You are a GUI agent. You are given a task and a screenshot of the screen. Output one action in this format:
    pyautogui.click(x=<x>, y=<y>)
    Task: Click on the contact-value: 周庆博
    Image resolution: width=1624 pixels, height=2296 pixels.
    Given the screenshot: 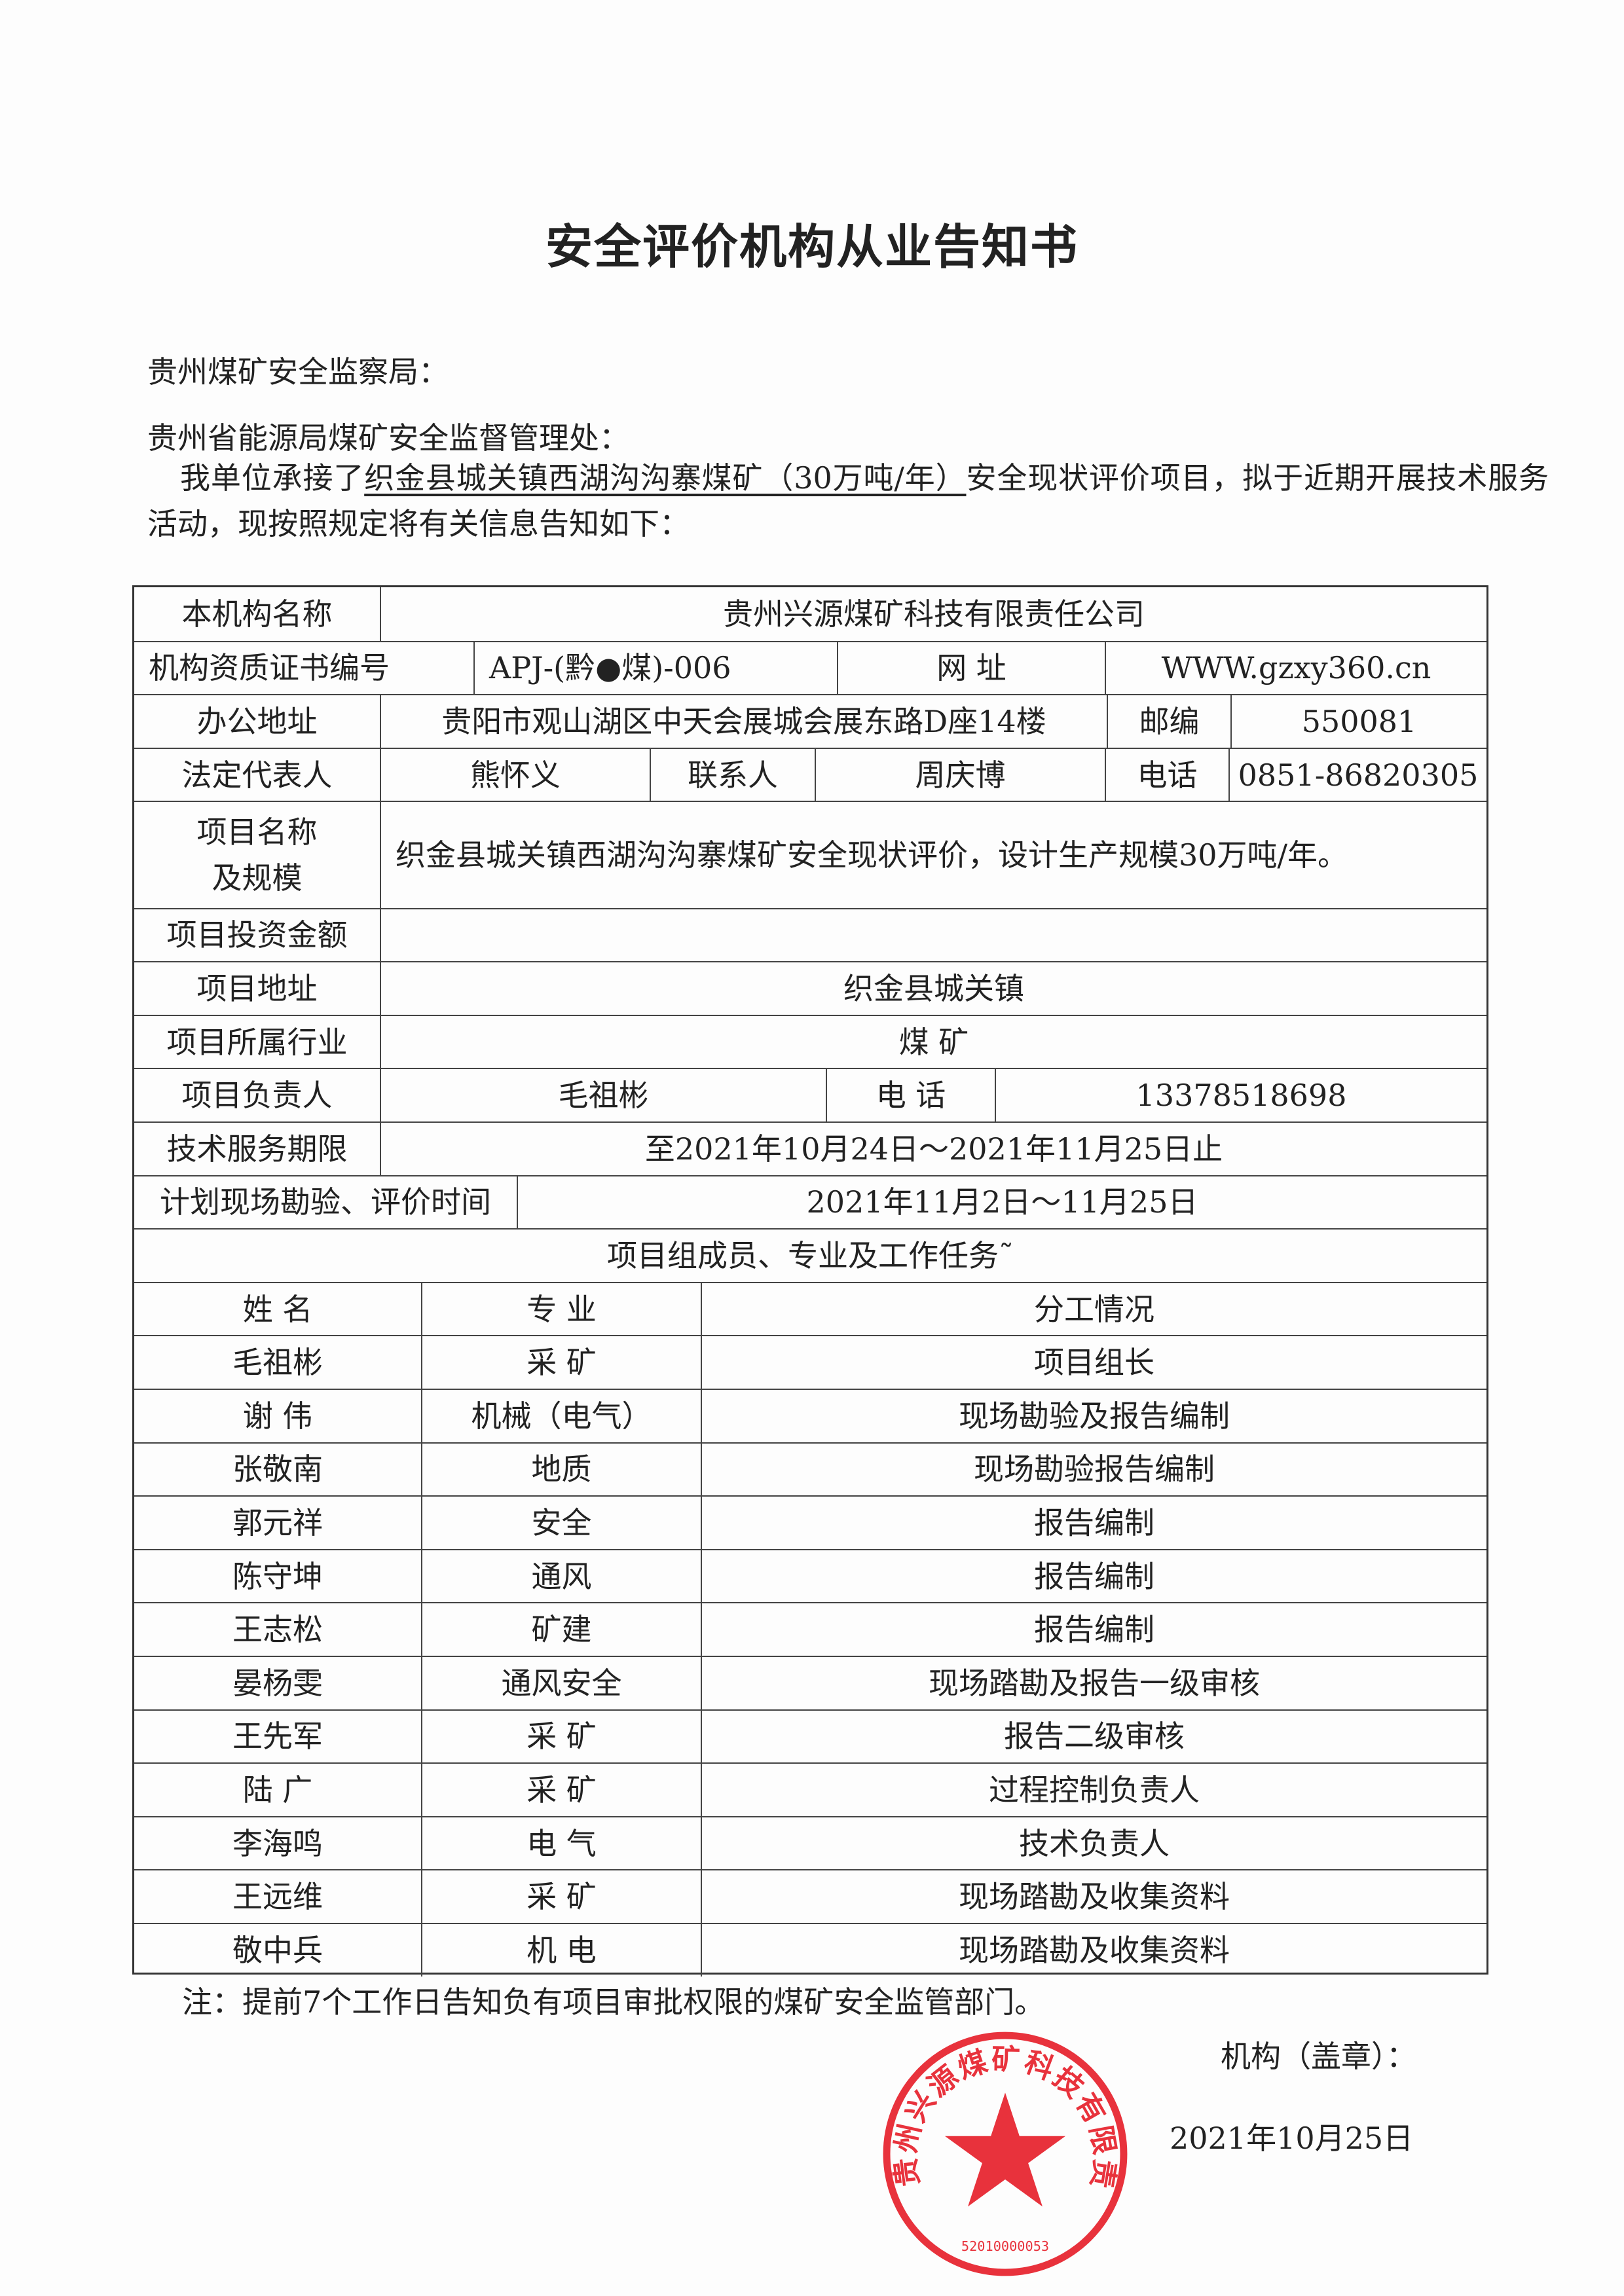 What is the action you would take?
    pyautogui.click(x=960, y=774)
    